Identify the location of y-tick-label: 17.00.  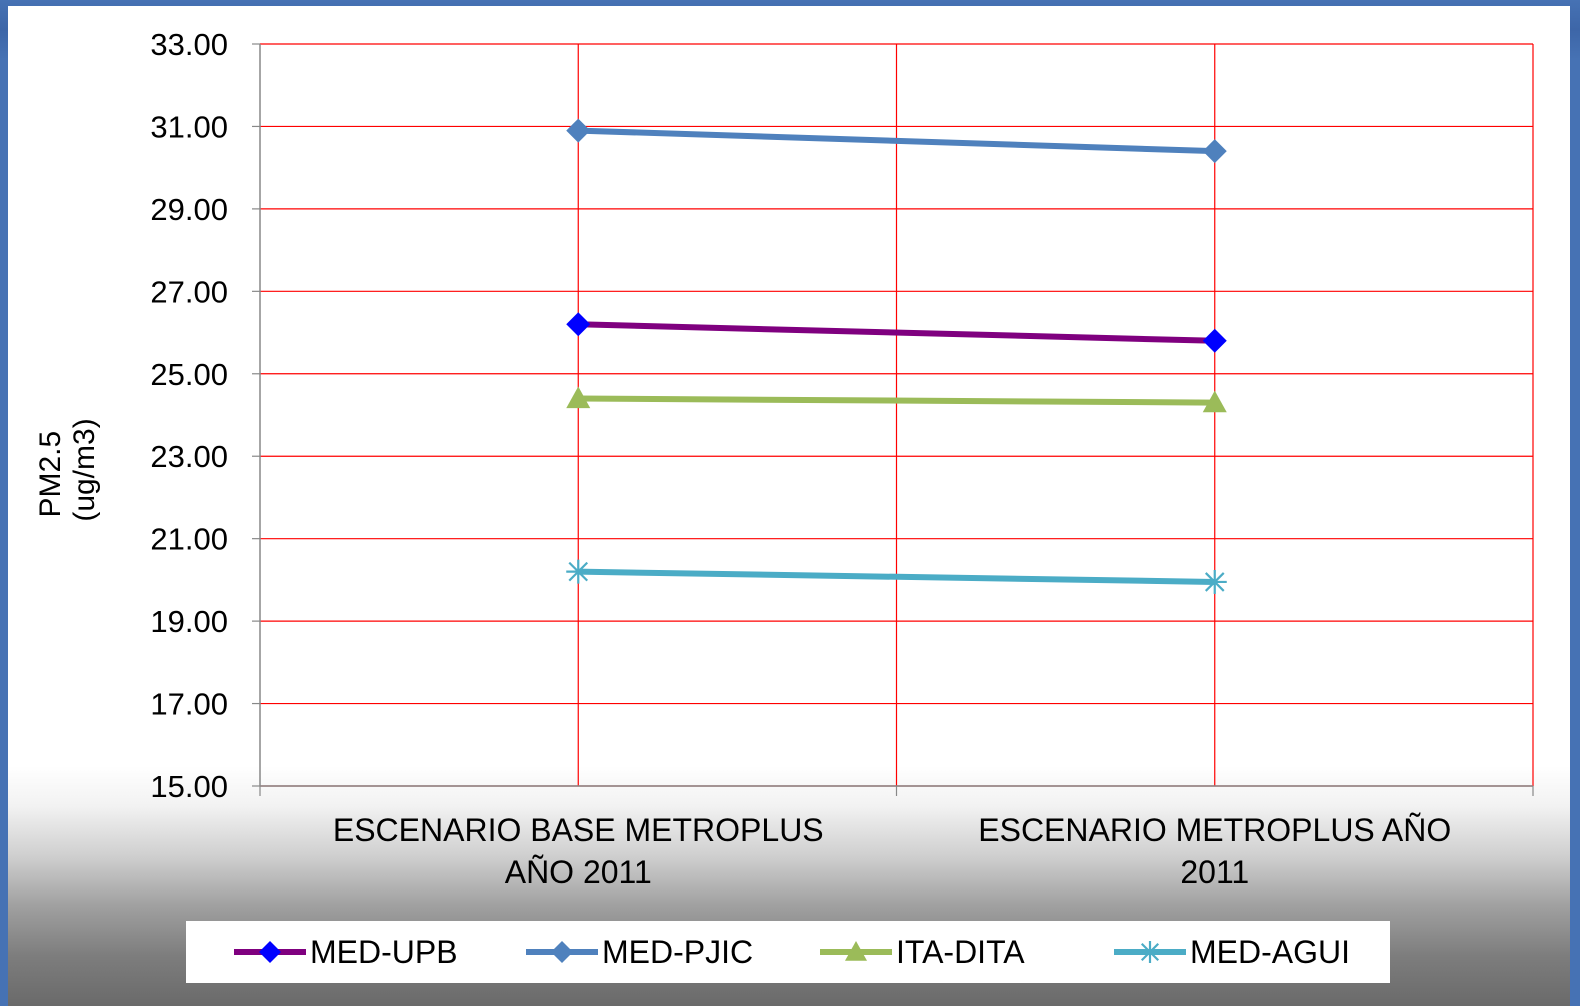
(189, 704).